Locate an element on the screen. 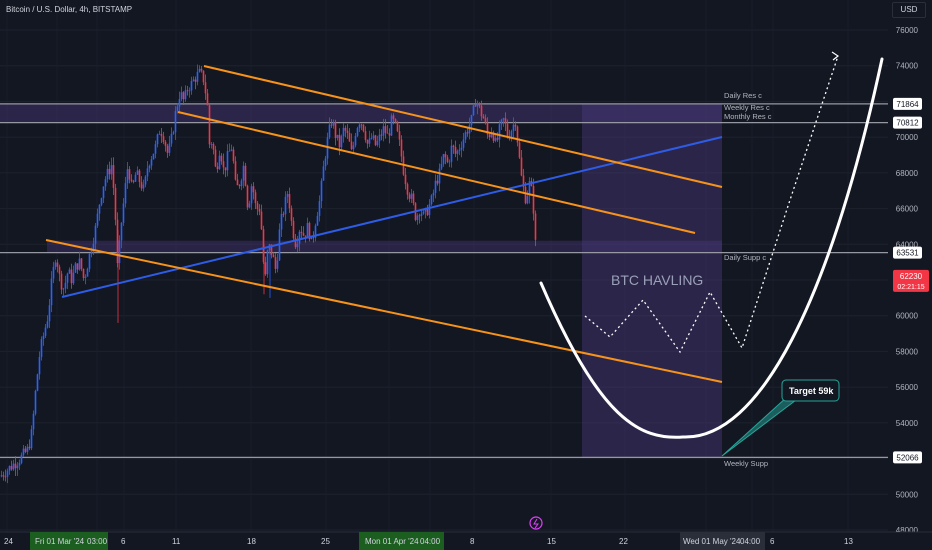  level-label-3: Daily Supp c is located at coordinates (745, 257).